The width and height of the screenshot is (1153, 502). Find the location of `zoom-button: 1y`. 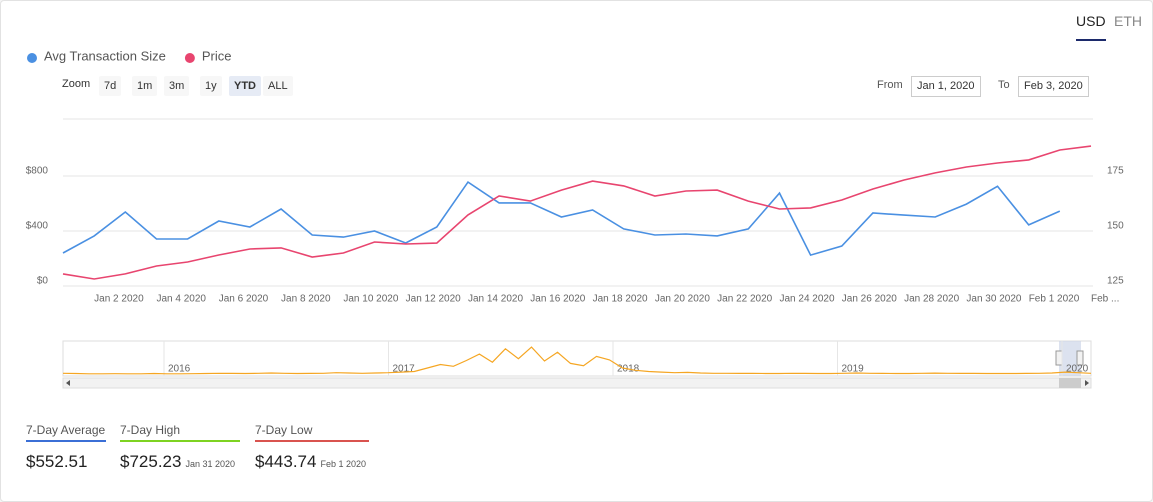

zoom-button: 1y is located at coordinates (211, 86).